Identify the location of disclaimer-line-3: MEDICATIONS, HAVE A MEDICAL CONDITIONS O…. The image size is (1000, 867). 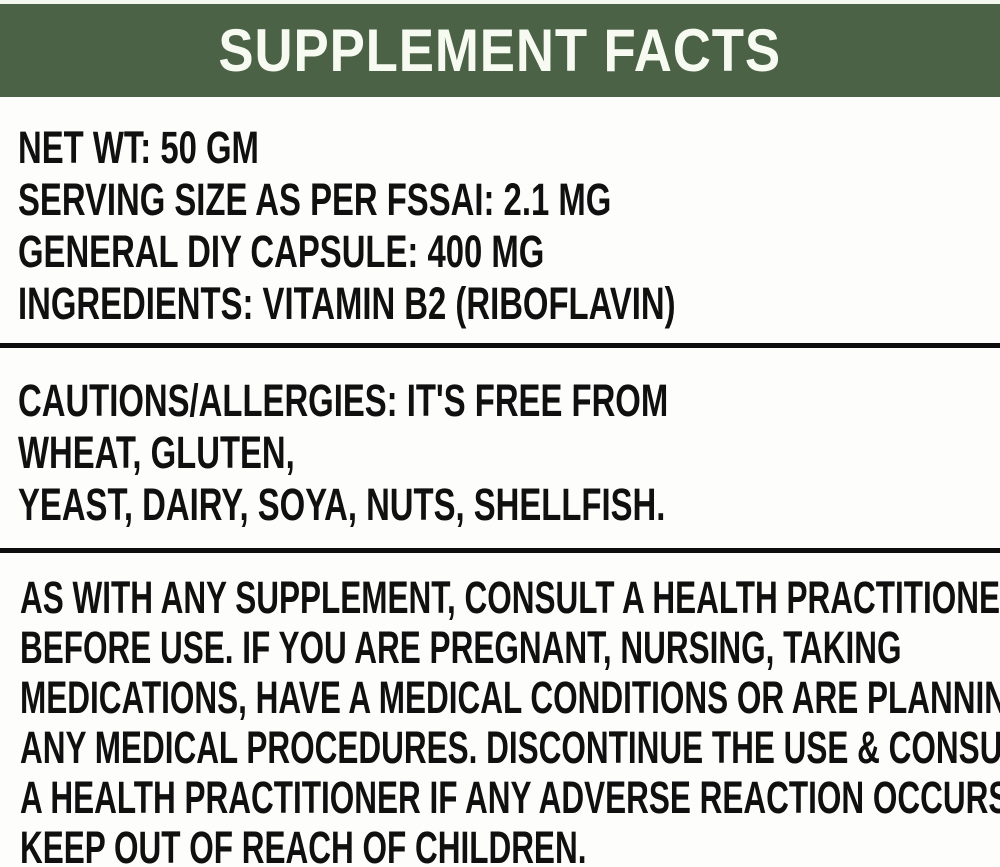
(510, 697).